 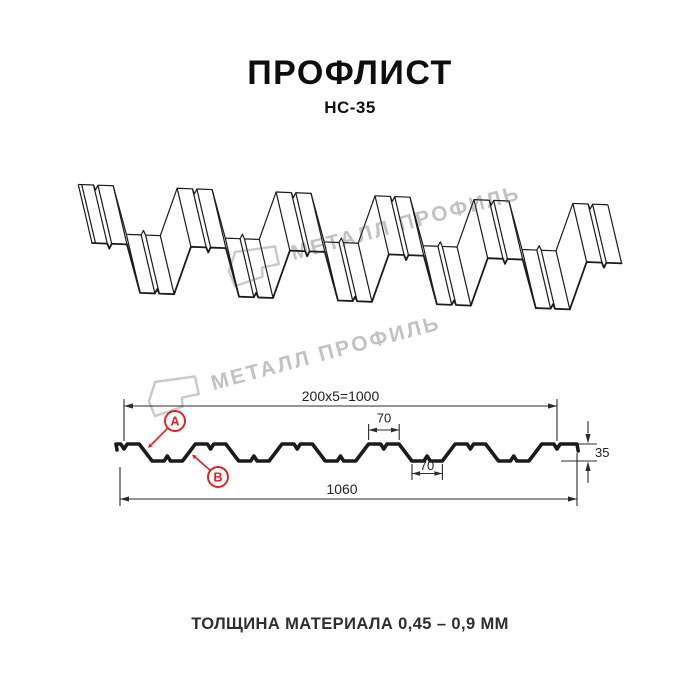 I want to click on side-b-marker: B, so click(x=210, y=471).